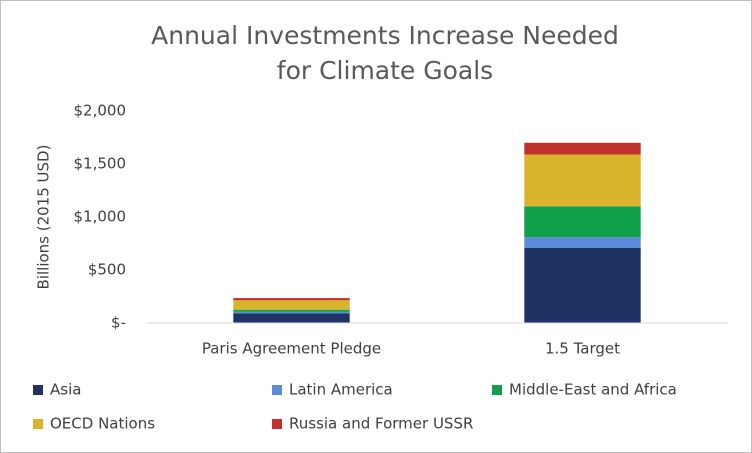 This screenshot has height=453, width=752. I want to click on y-tick-label: $500, so click(107, 270).